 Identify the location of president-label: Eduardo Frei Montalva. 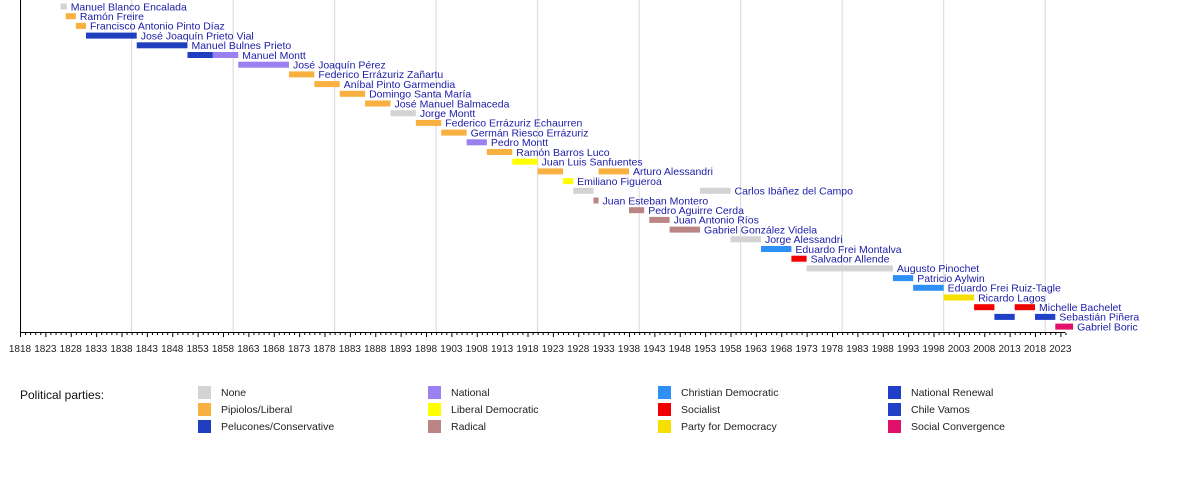
(848, 250).